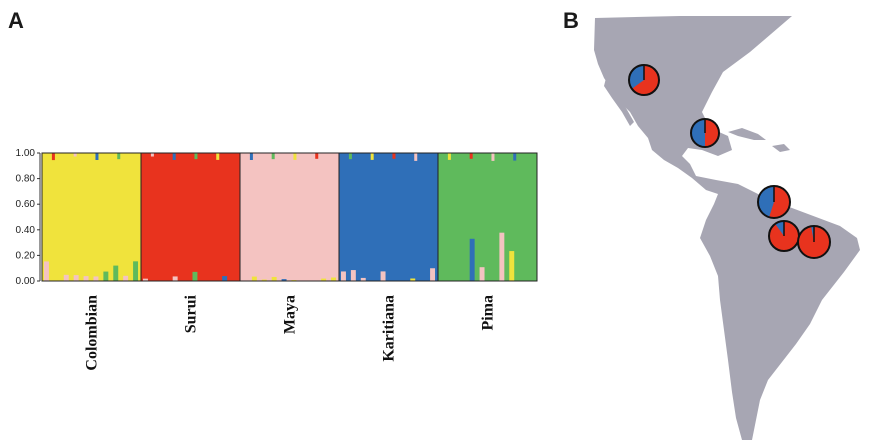  What do you see at coordinates (26, 153) in the screenshot?
I see `y-tick-label: 1.00` at bounding box center [26, 153].